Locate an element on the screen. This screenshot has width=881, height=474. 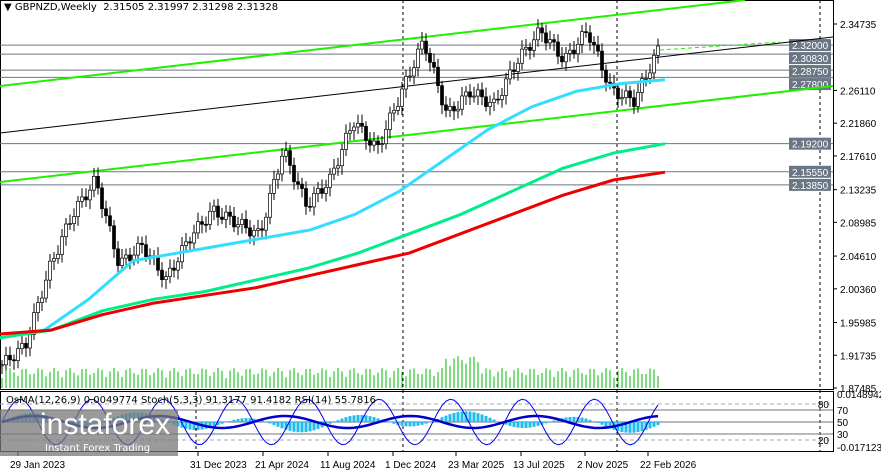
date-label: 31 Dec 2023 is located at coordinates (218, 465).